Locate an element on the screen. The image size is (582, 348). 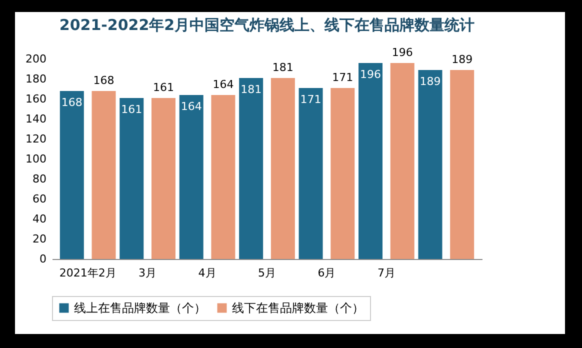
legend-label: 线上在售品牌数量（个） is located at coordinates (140, 308).